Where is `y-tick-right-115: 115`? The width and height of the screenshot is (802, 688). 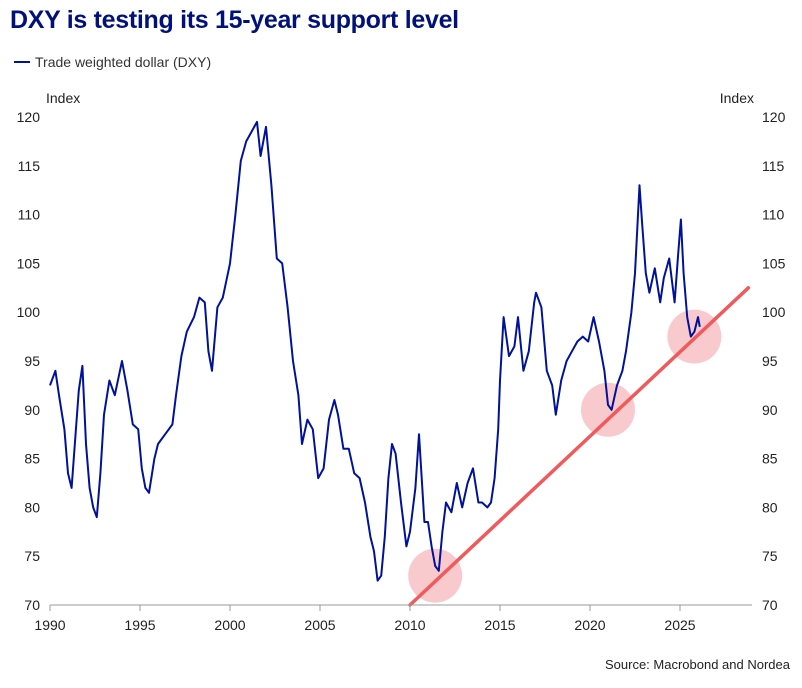
y-tick-right-115: 115 is located at coordinates (773, 166).